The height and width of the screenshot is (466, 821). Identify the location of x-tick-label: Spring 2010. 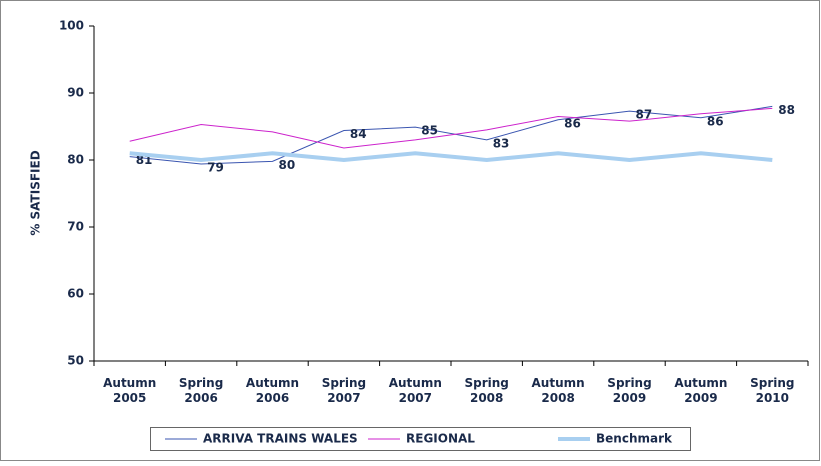
(772, 390).